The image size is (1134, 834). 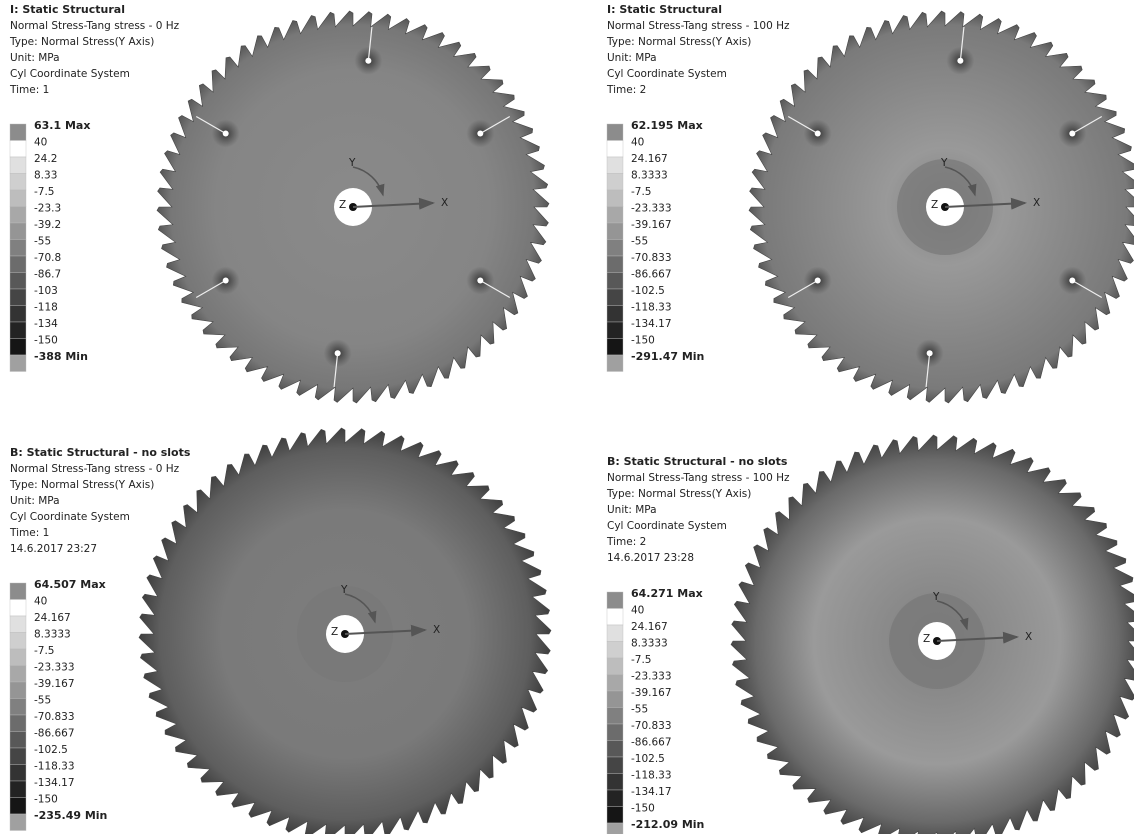 What do you see at coordinates (667, 593) in the screenshot?
I see `legend-max: 64.271 Max` at bounding box center [667, 593].